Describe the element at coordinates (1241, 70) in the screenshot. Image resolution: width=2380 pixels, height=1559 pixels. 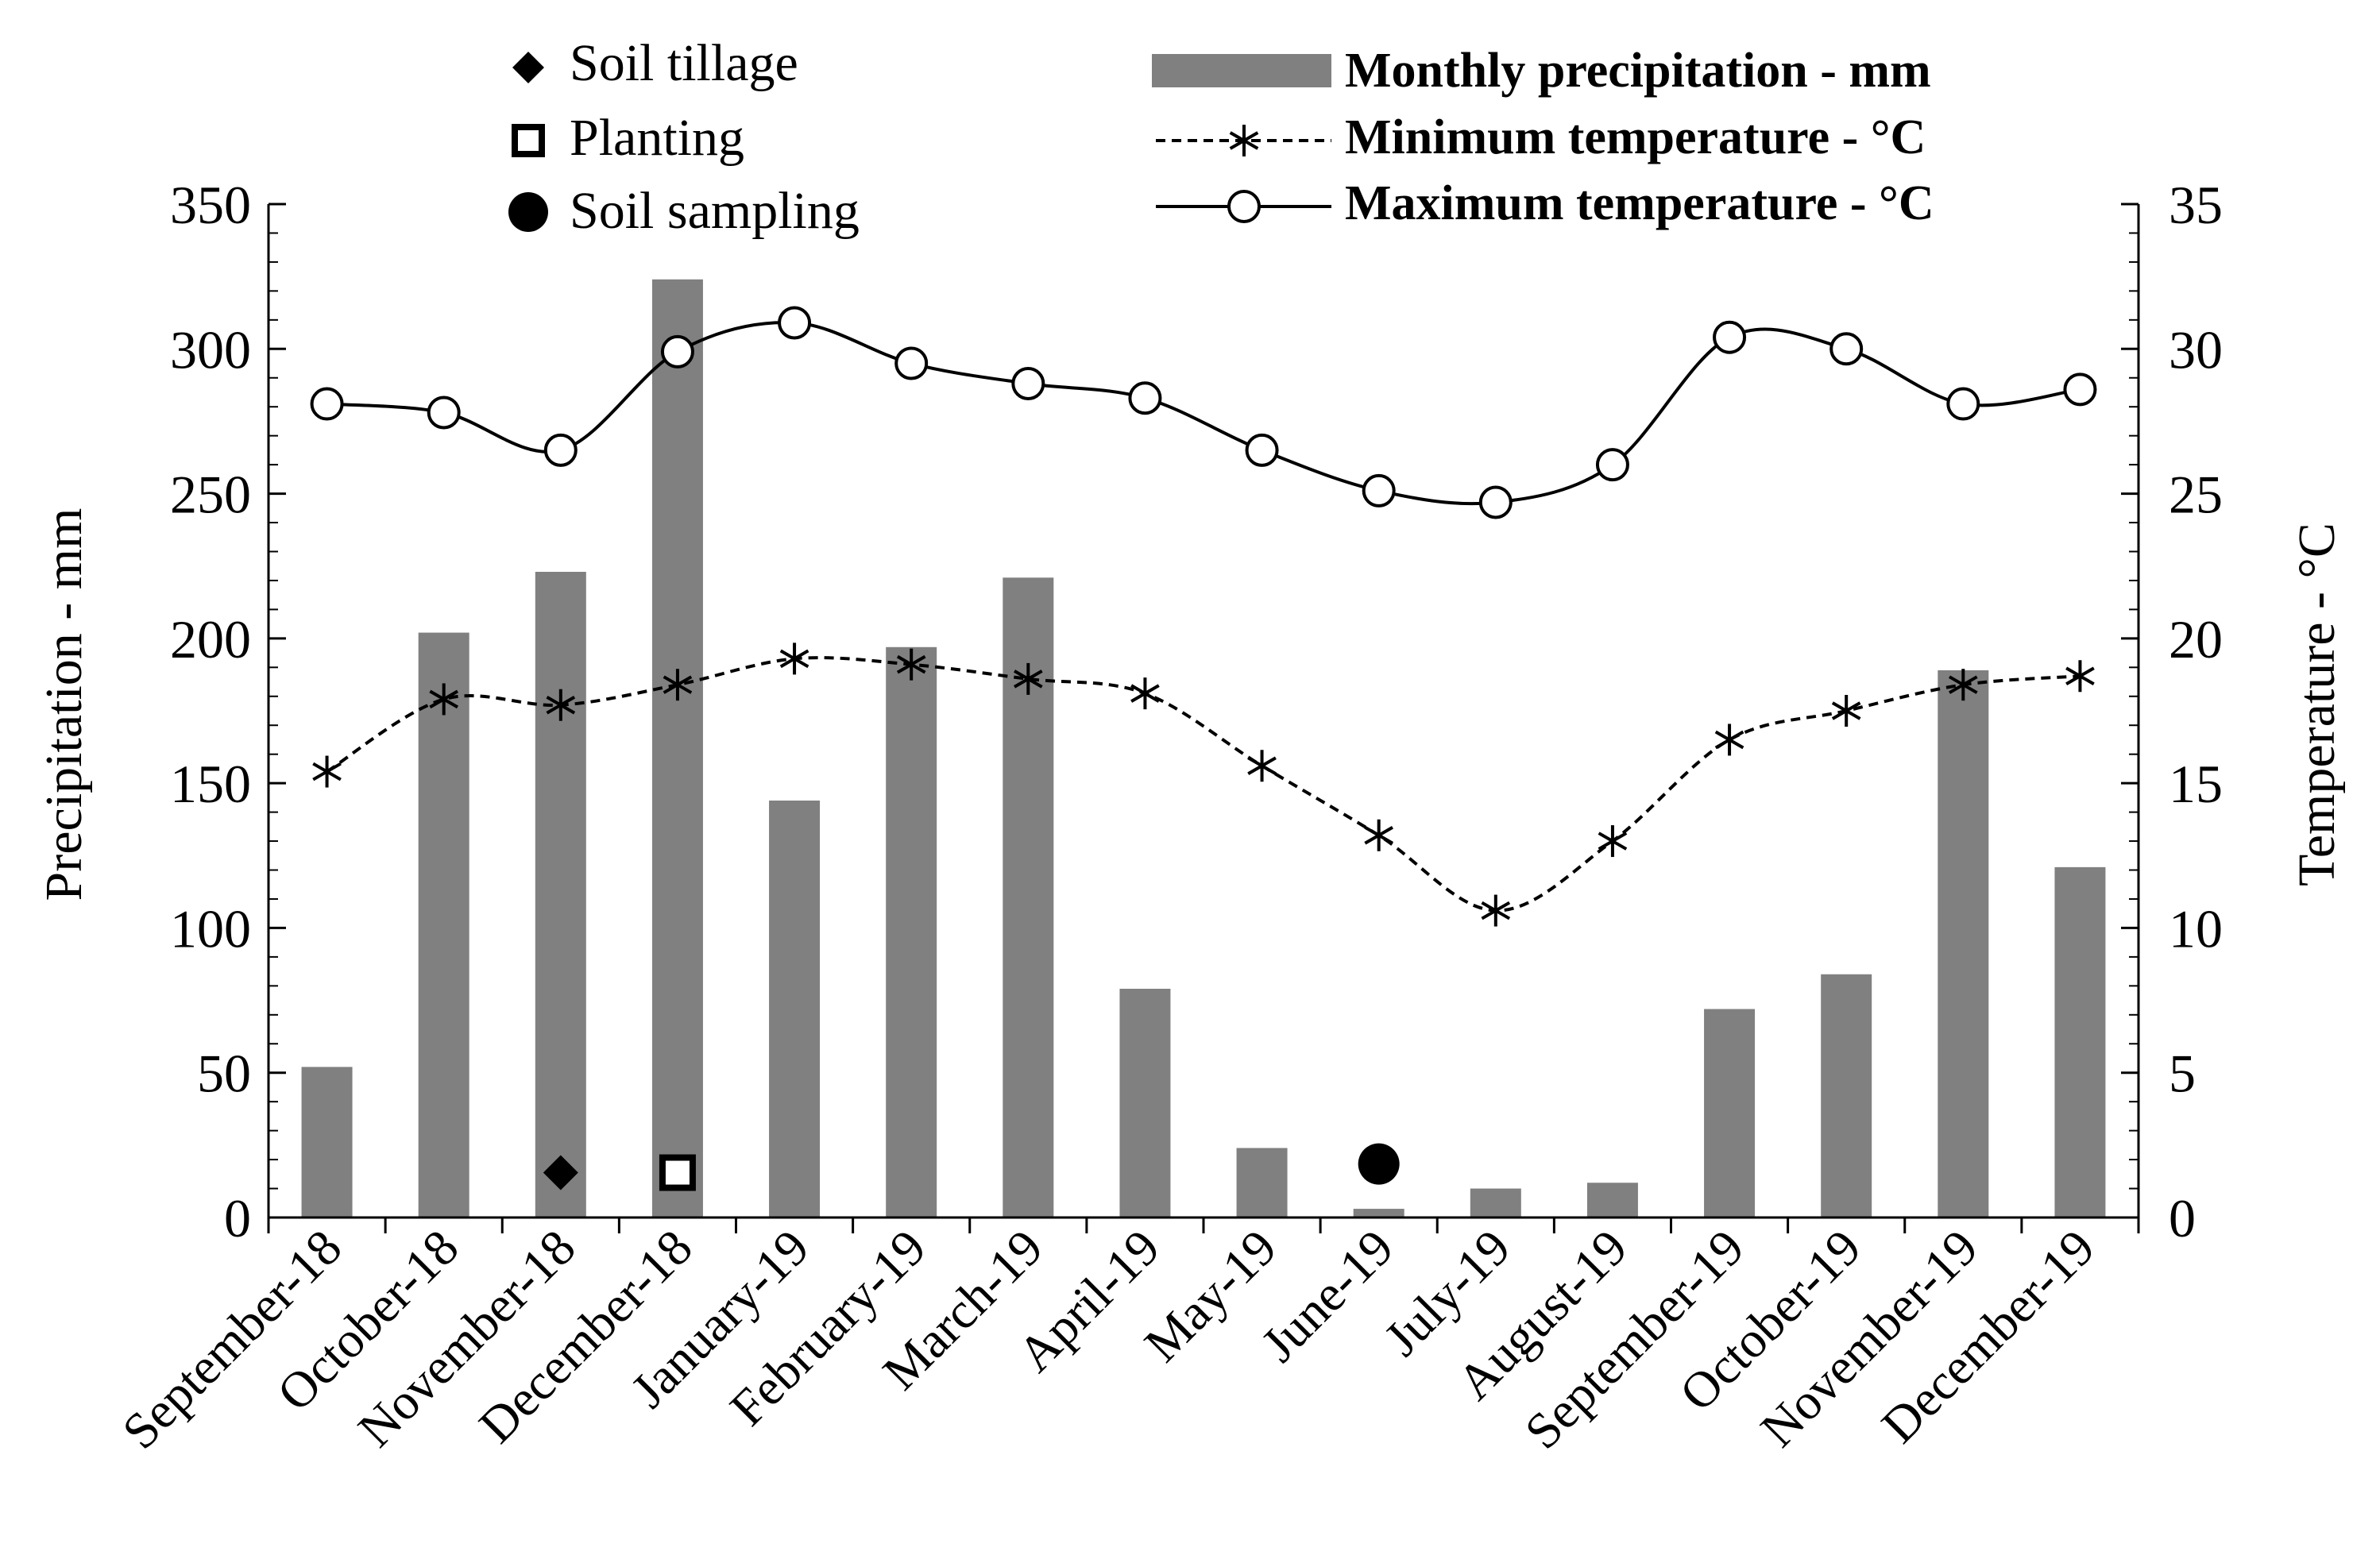
I see `legend-symbol-precipitation` at that location.